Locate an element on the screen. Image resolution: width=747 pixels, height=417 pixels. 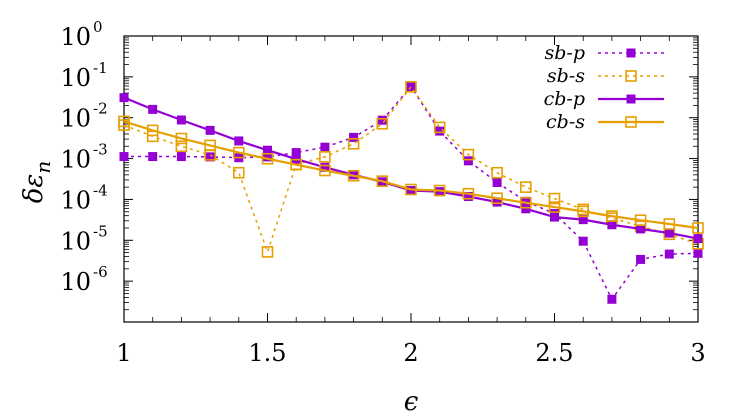
legend-label-cb-p: cb-p is located at coordinates (564, 99).